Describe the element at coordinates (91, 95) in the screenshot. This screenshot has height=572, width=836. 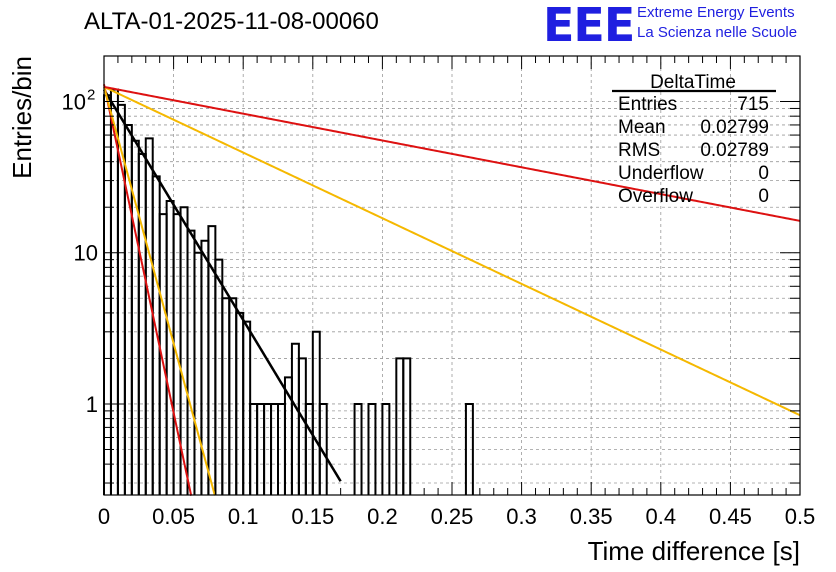
I see `y-tick-label-exponent: 2` at that location.